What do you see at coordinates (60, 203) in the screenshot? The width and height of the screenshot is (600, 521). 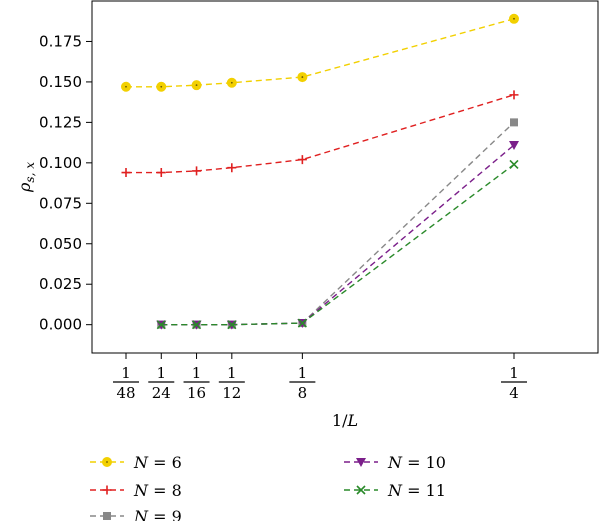 I see `y-tick-label: 0.075` at bounding box center [60, 203].